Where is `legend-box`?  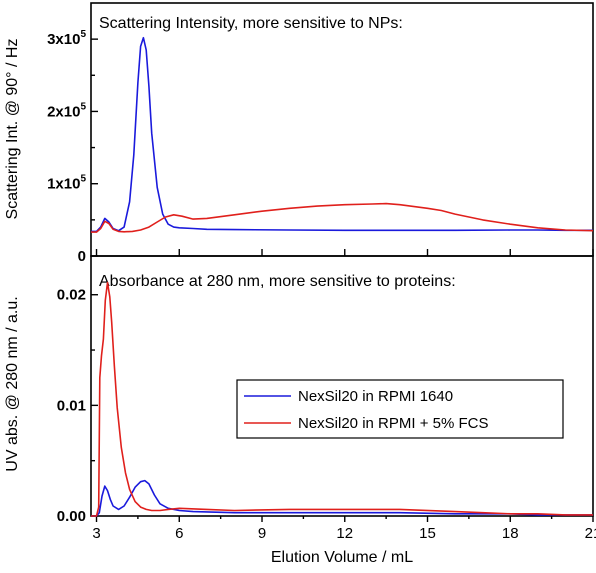
legend-box is located at coordinates (400, 409).